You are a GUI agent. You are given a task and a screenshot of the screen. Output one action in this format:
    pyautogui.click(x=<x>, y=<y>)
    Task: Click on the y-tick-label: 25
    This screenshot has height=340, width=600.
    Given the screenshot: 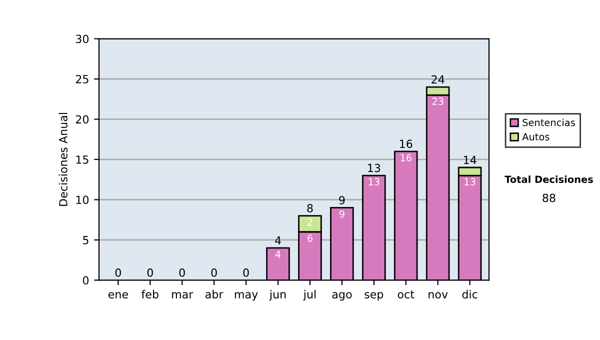 What is the action you would take?
    pyautogui.click(x=82, y=79)
    